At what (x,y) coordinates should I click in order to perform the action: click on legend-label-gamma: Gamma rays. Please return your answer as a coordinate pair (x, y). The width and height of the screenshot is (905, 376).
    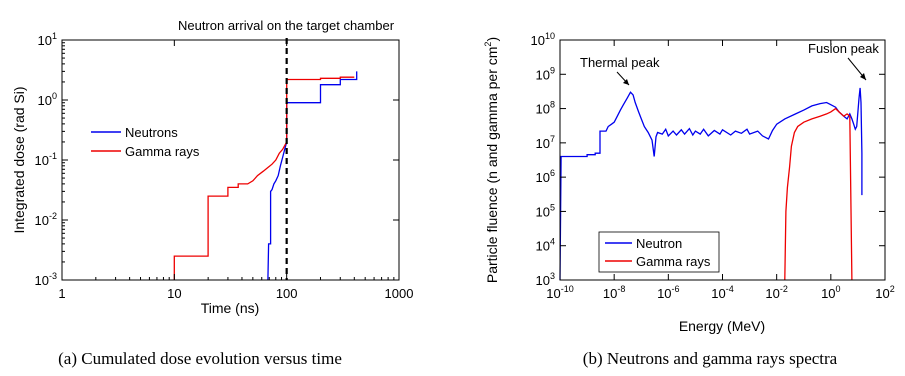
    Looking at the image, I should click on (673, 261).